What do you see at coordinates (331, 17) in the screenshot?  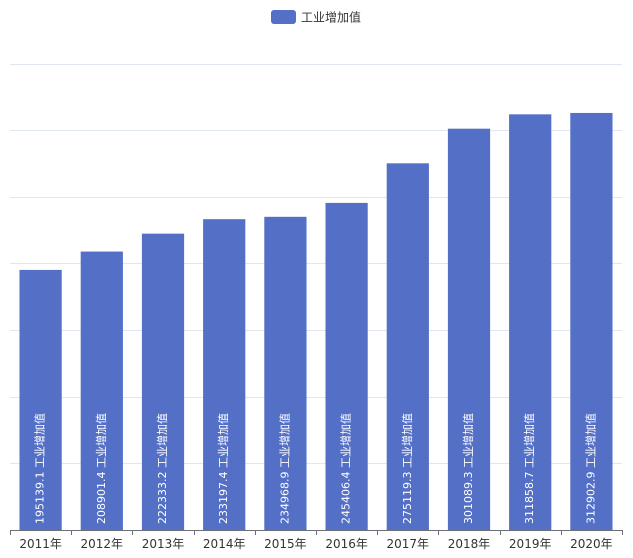 I see `legend-label: 工业增加值` at bounding box center [331, 17].